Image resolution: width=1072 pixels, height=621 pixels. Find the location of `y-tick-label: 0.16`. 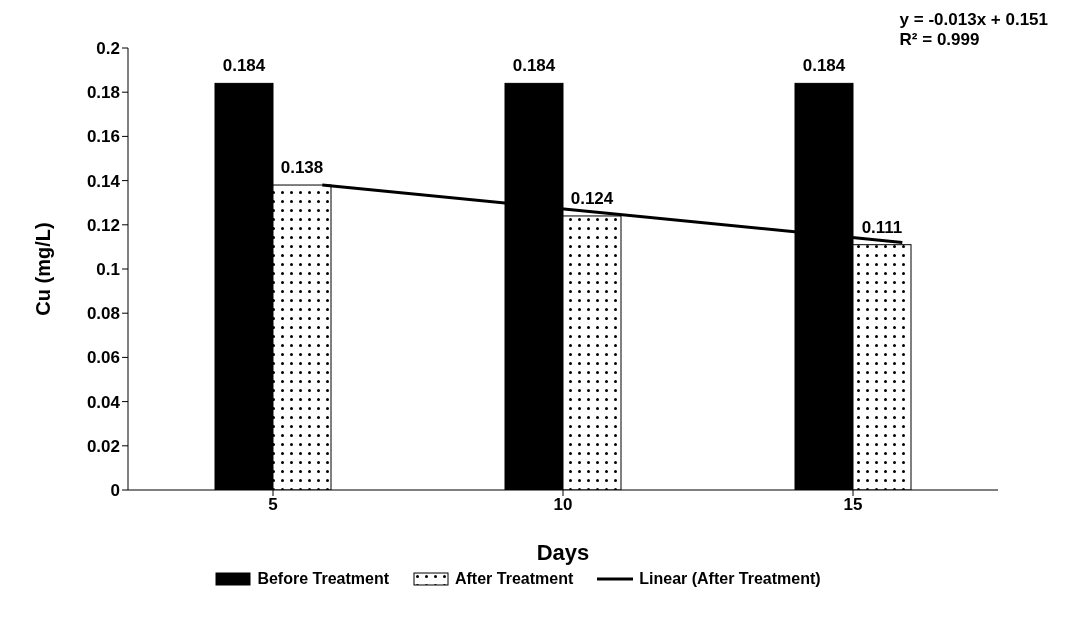

y-tick-label: 0.16 is located at coordinates (103, 137).